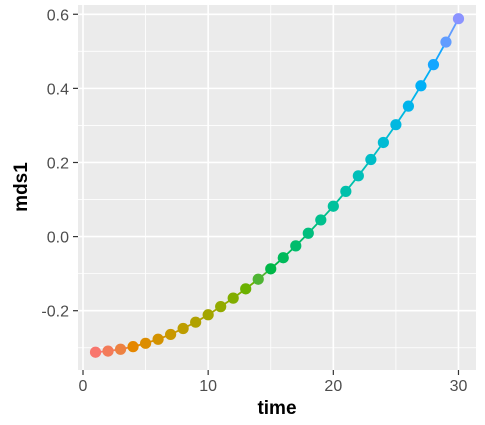 The image size is (485, 425). I want to click on x-tick-label: 0, so click(83, 386).